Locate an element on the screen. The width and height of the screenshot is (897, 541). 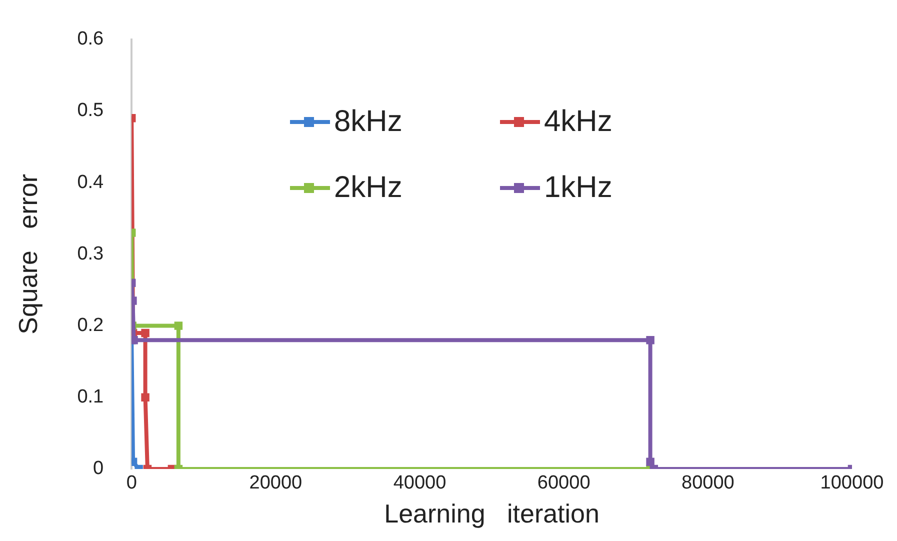
y-tick-label: 0.5 is located at coordinates (90, 111).